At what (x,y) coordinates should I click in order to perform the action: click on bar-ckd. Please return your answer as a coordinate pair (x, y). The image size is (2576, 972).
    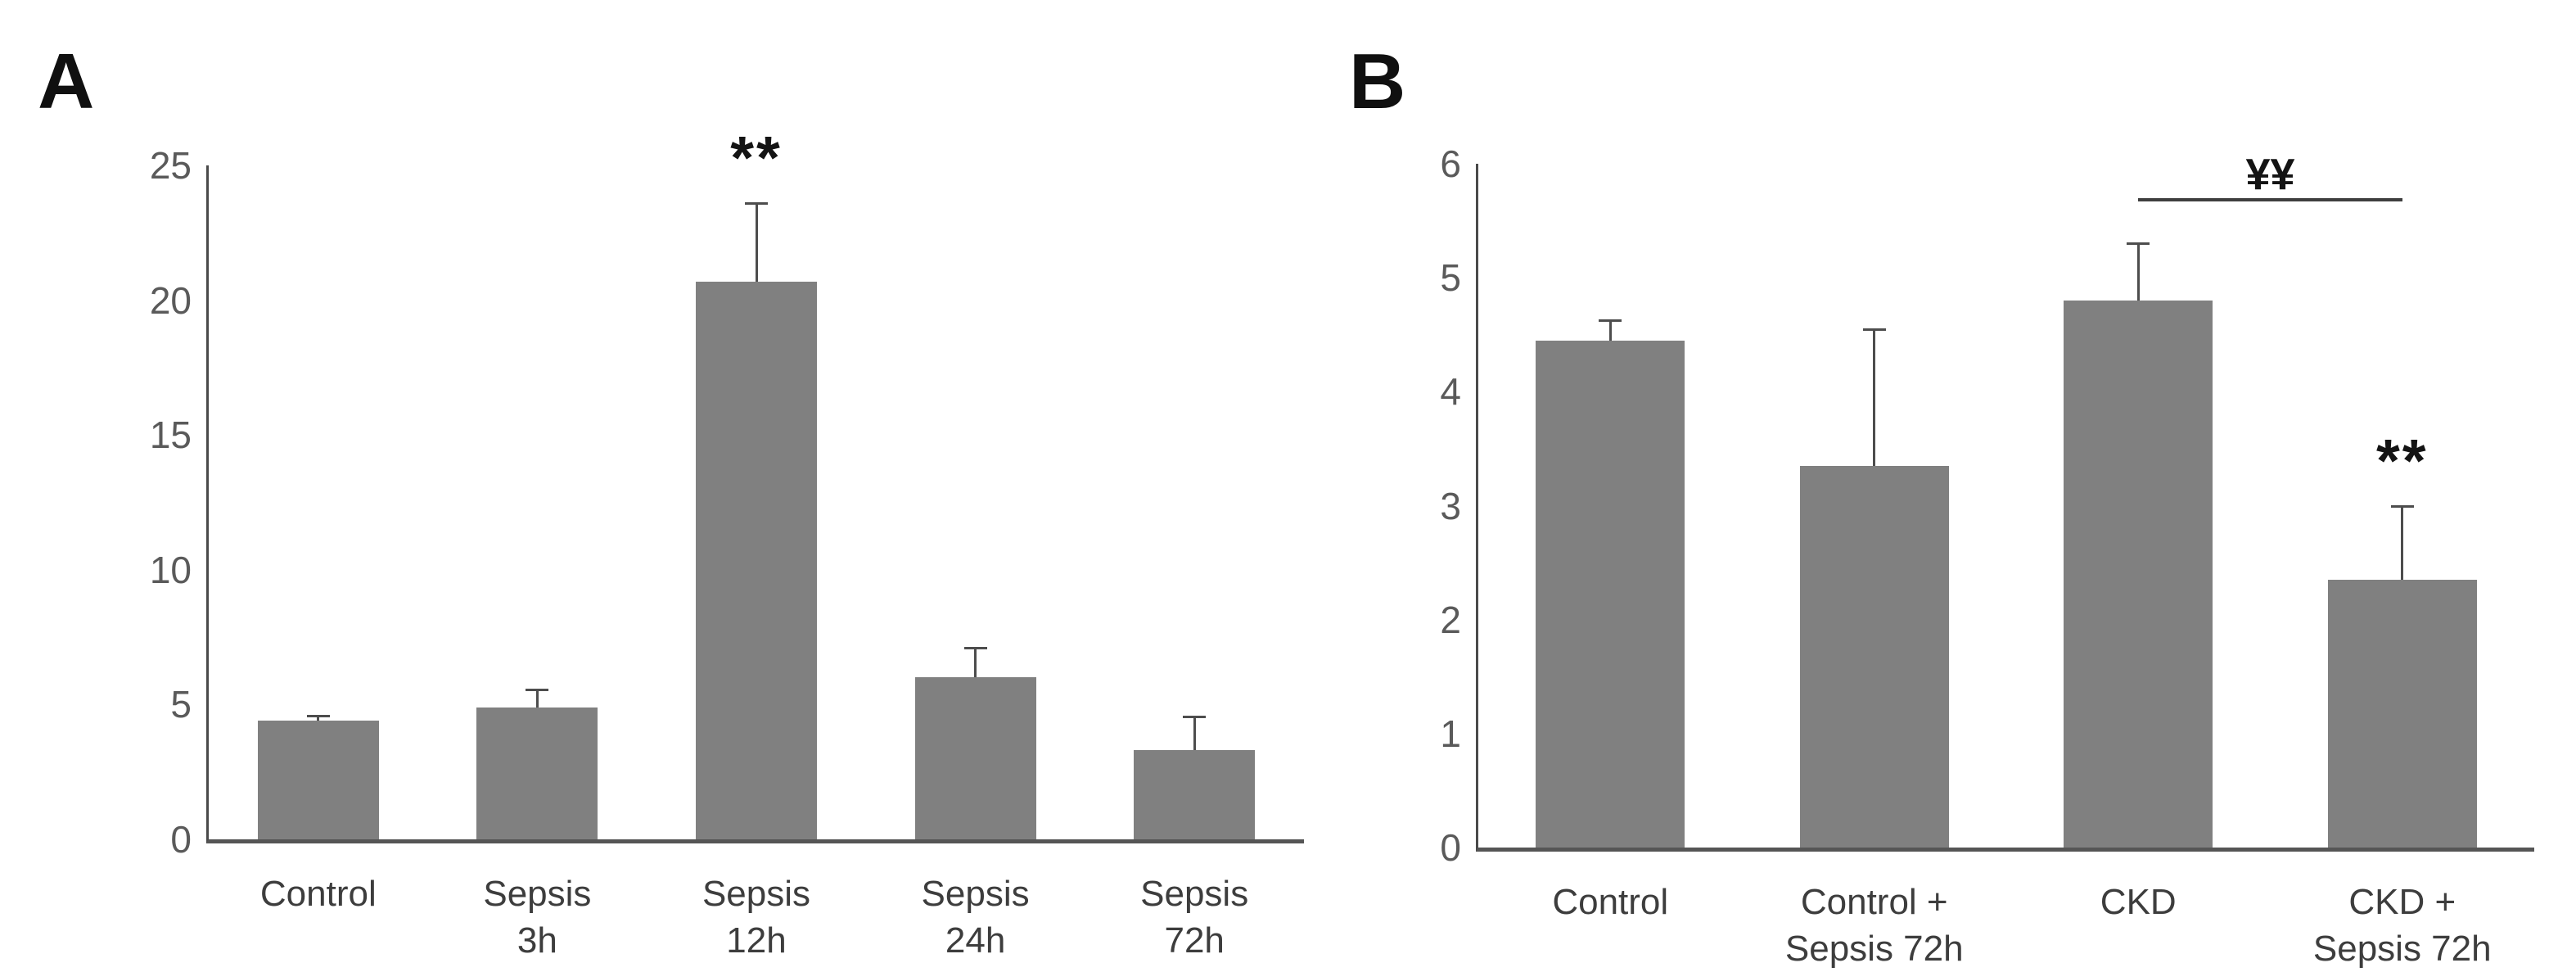
    Looking at the image, I should click on (2138, 574).